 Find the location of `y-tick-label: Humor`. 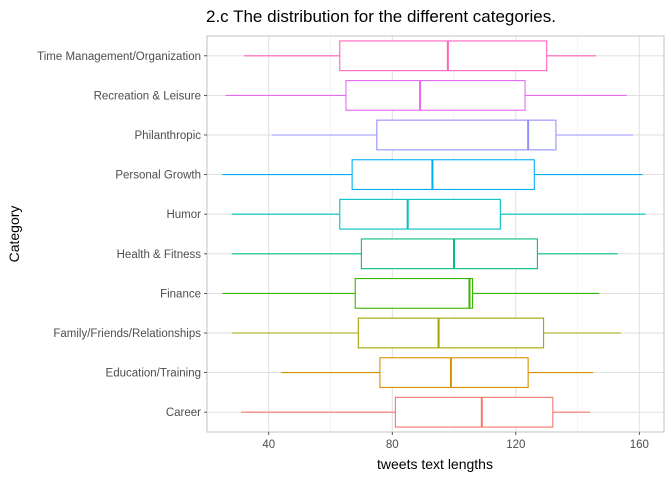

y-tick-label: Humor is located at coordinates (183, 215).